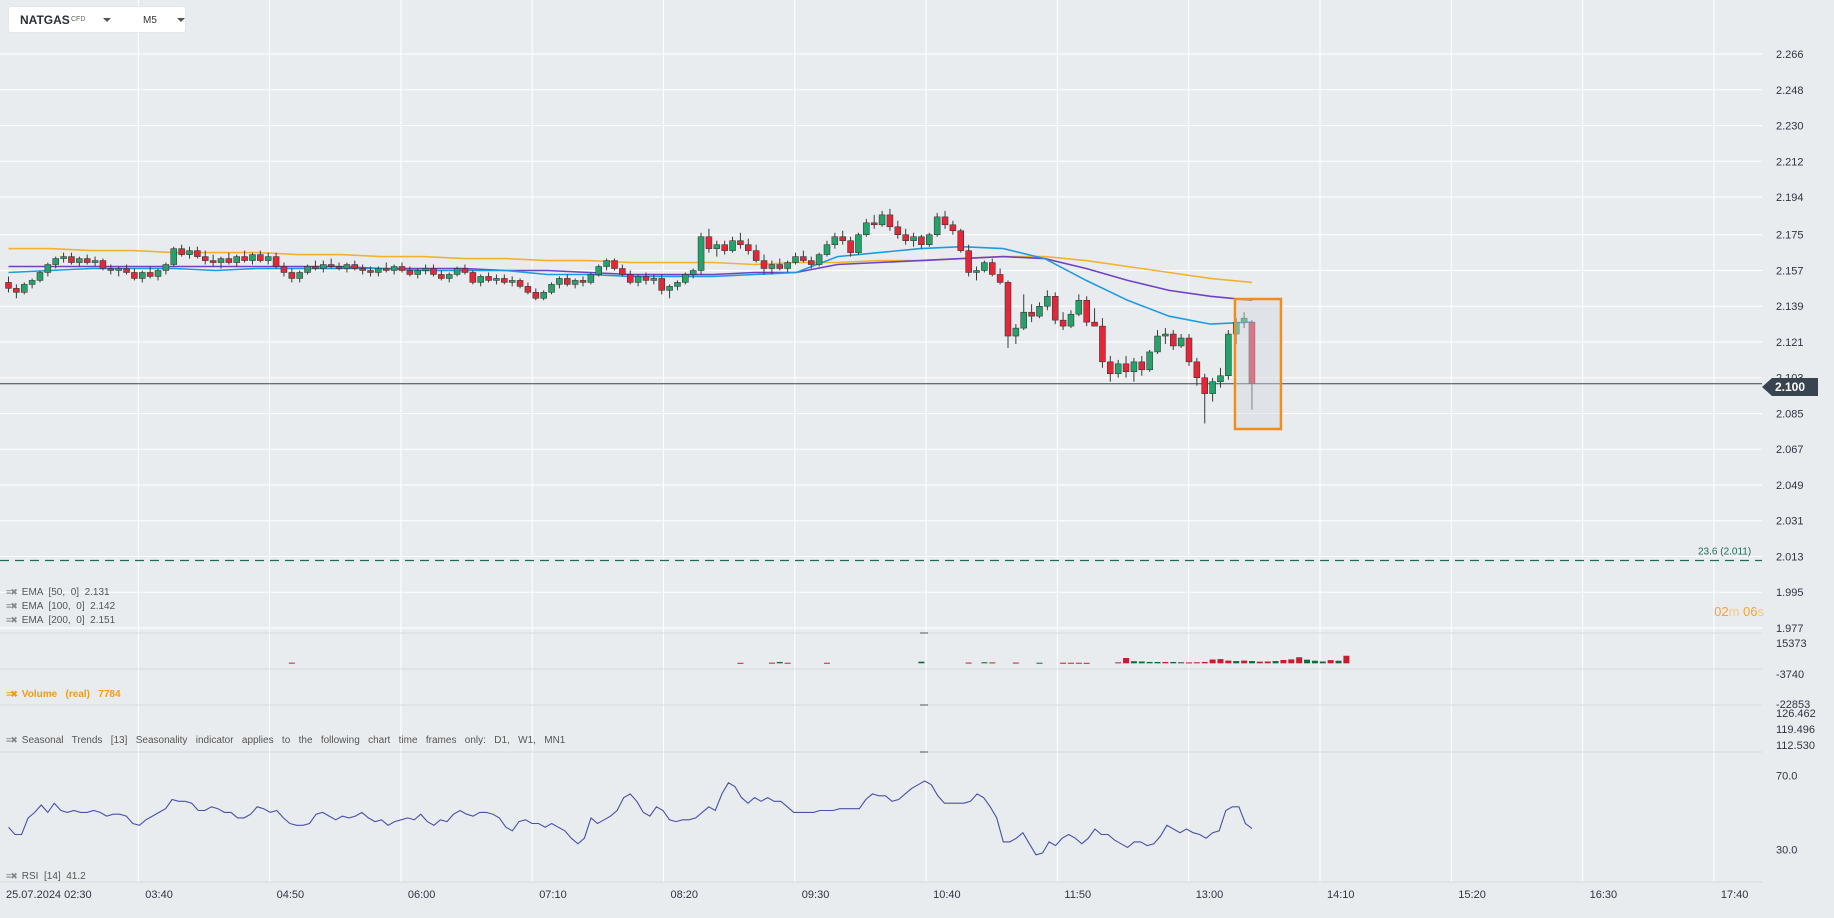 The width and height of the screenshot is (1834, 918). Describe the element at coordinates (181, 20) in the screenshot. I see `timeframe-chevron-down-icon` at that location.